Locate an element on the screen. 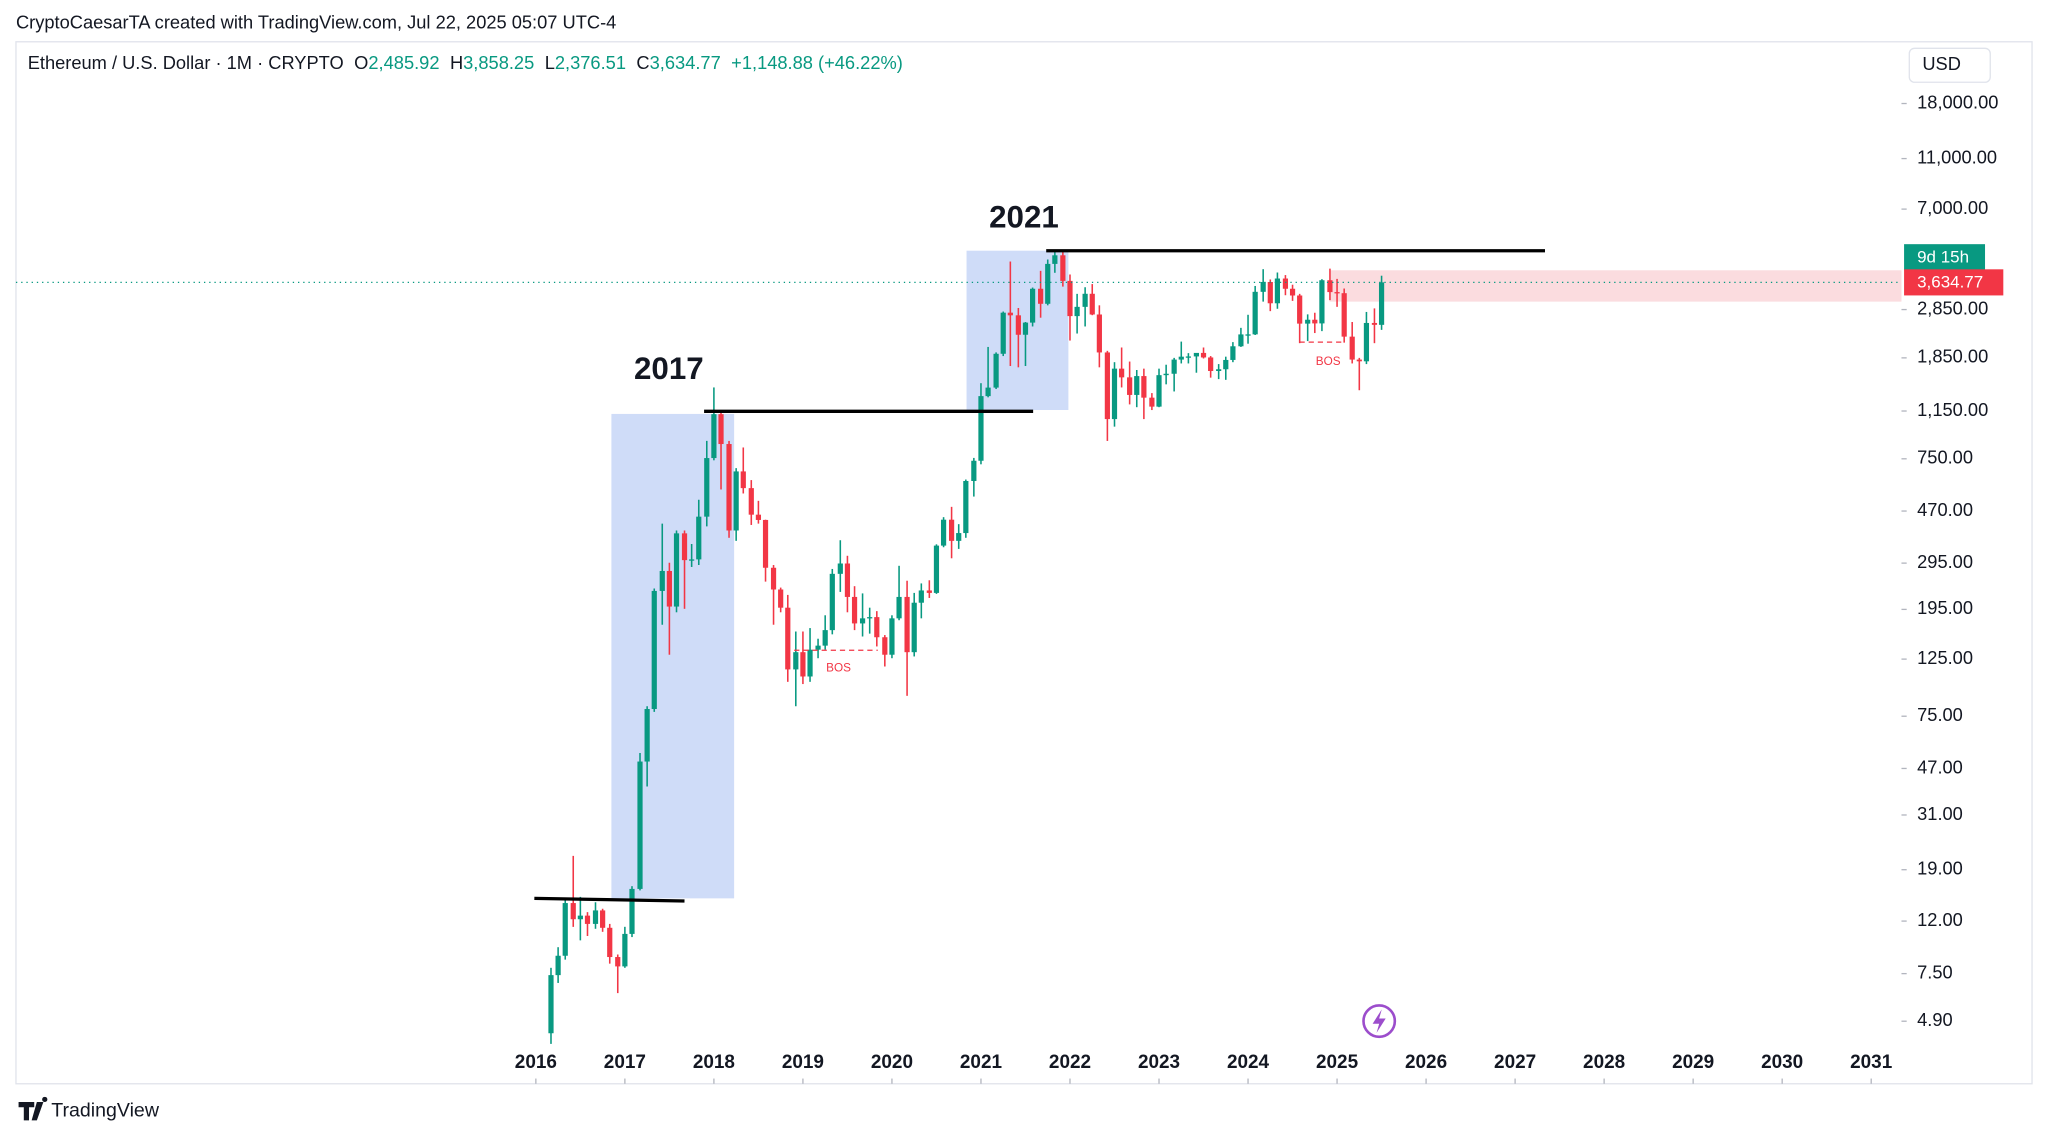 The image size is (2048, 1136). x-tick-label: 2023 is located at coordinates (1159, 1062).